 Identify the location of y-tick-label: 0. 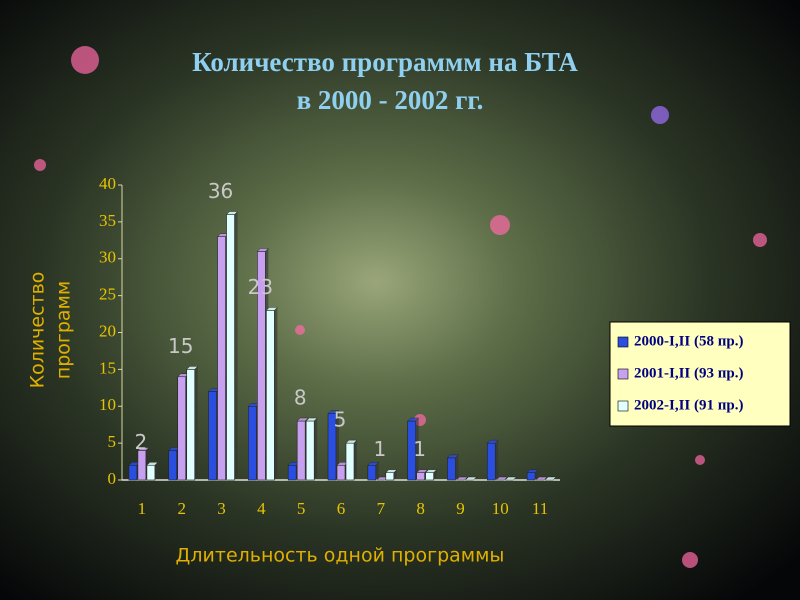
(112, 478).